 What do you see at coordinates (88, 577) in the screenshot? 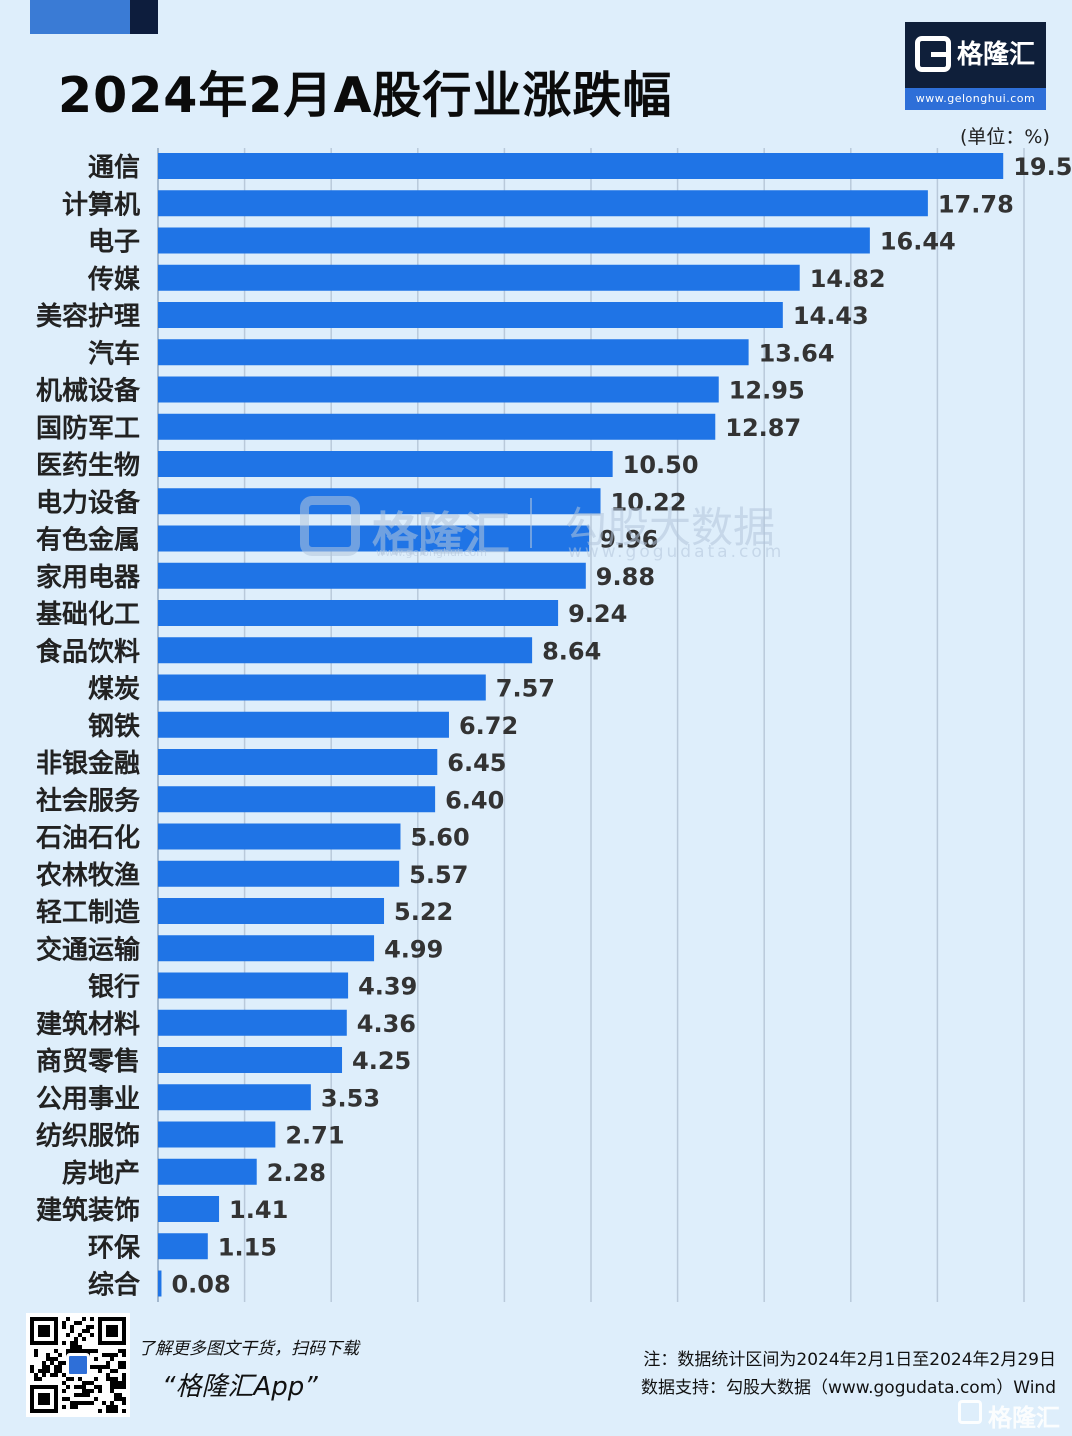
I see `category-label: 家用电器` at bounding box center [88, 577].